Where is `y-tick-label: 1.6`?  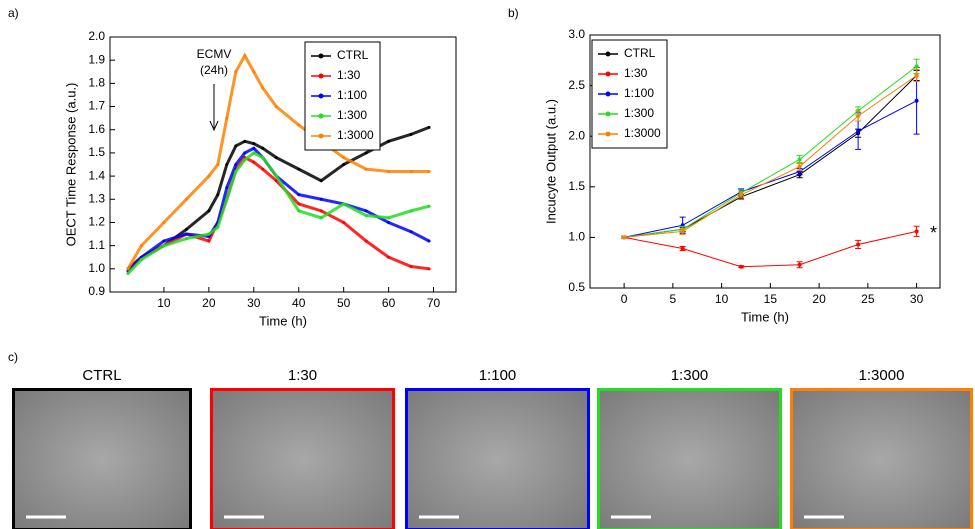 y-tick-label: 1.6 is located at coordinates (96, 129).